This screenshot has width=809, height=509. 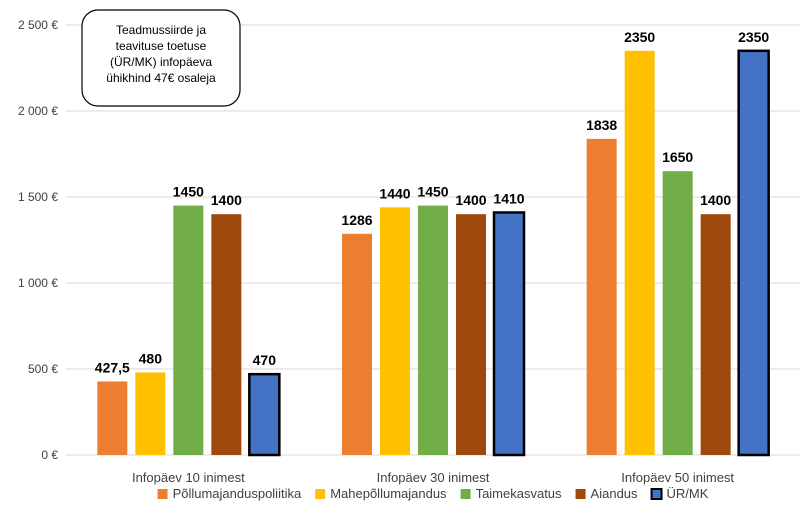 What do you see at coordinates (508, 198) in the screenshot?
I see `data-label-5-2: 1410` at bounding box center [508, 198].